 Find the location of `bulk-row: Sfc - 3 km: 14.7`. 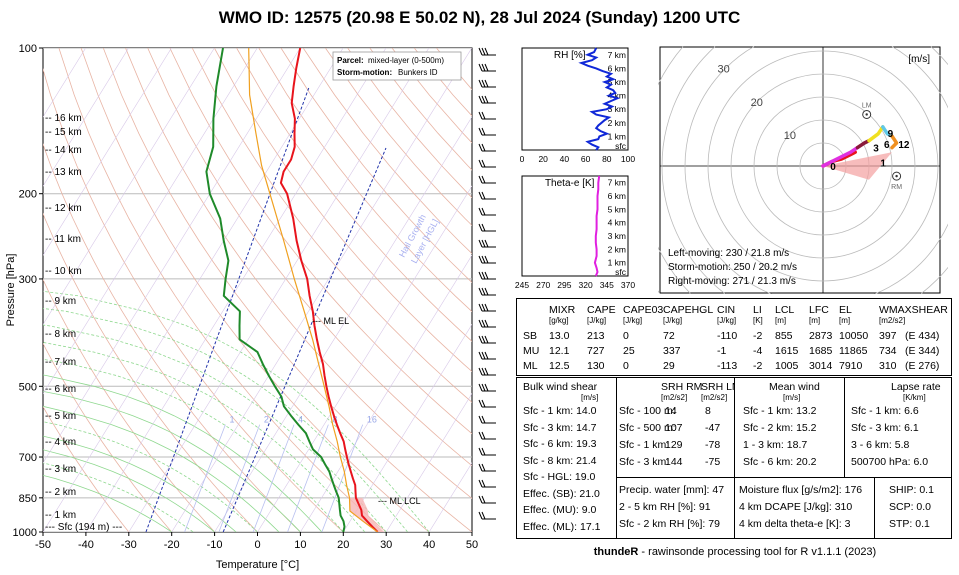

bulk-row: Sfc - 3 km: 14.7 is located at coordinates (560, 427).